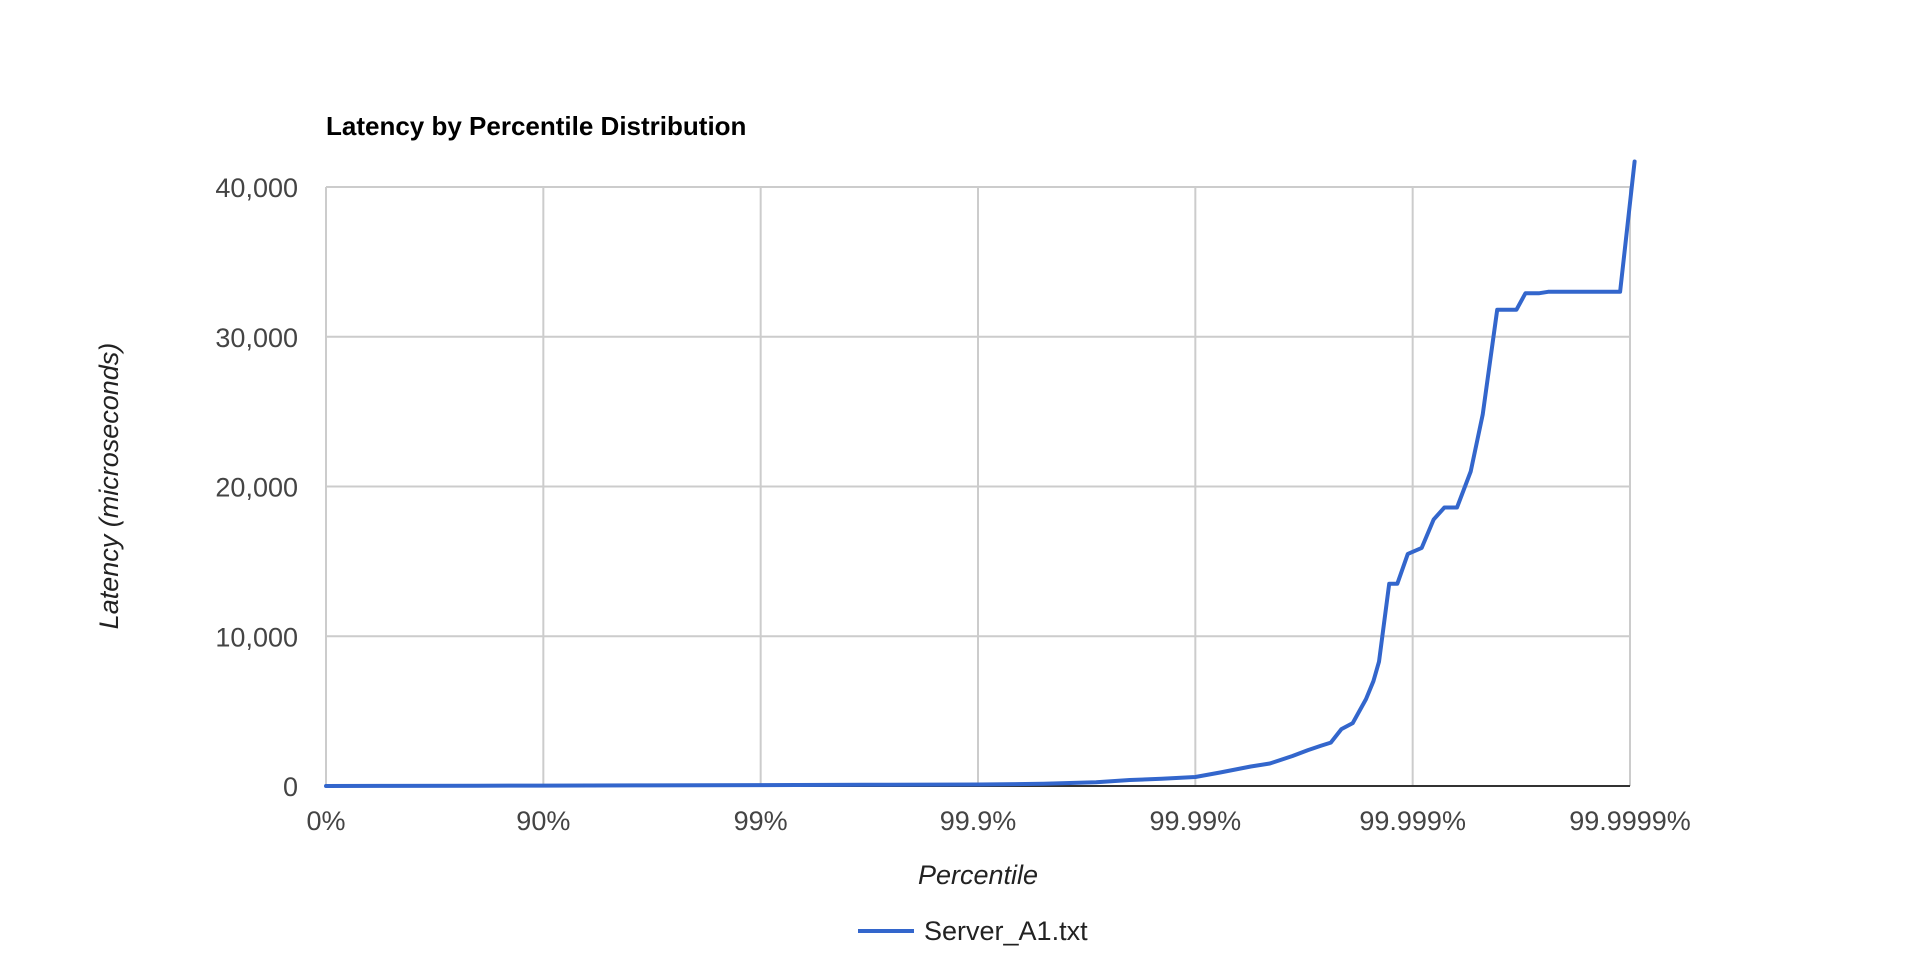 The height and width of the screenshot is (960, 1932). Describe the element at coordinates (325, 821) in the screenshot. I see `x-tick-label: 0%` at that location.